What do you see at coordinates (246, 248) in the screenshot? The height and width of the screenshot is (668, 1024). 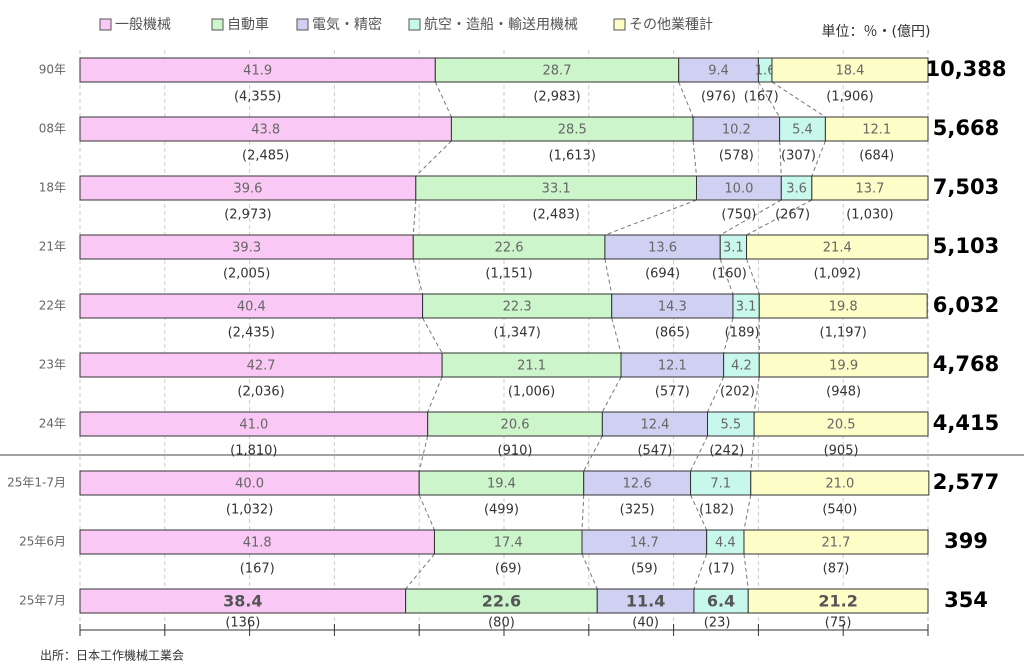 I see `value-label: 39.3` at bounding box center [246, 248].